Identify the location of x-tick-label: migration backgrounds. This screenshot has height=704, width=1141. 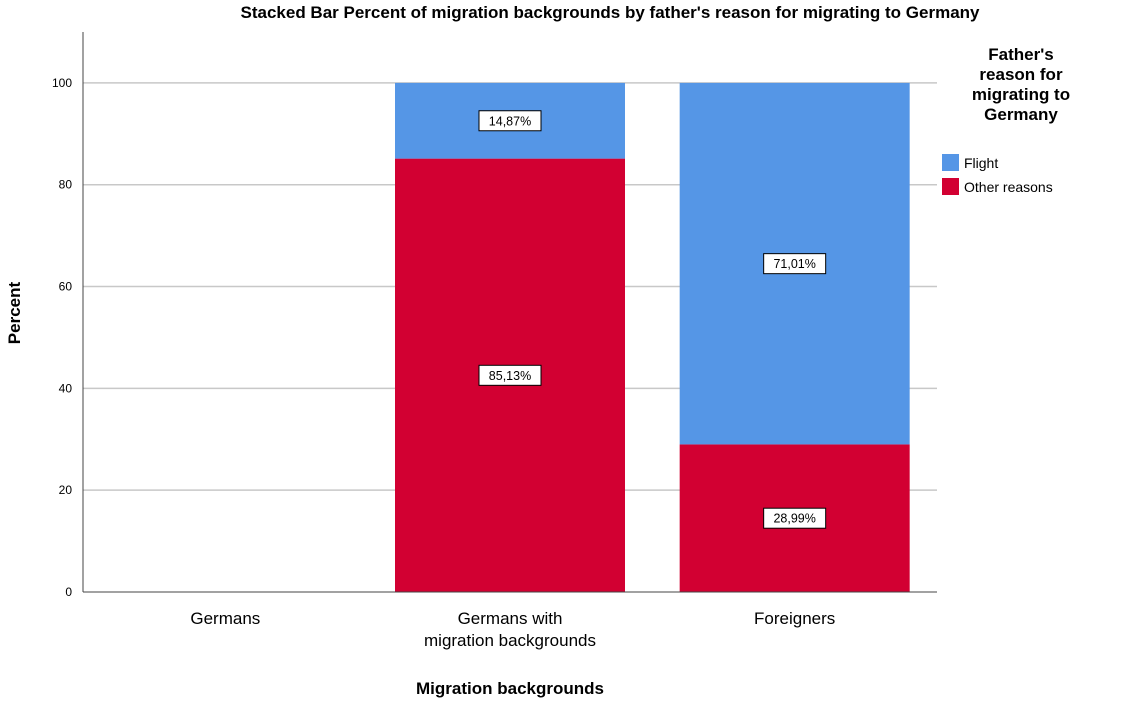
(510, 640).